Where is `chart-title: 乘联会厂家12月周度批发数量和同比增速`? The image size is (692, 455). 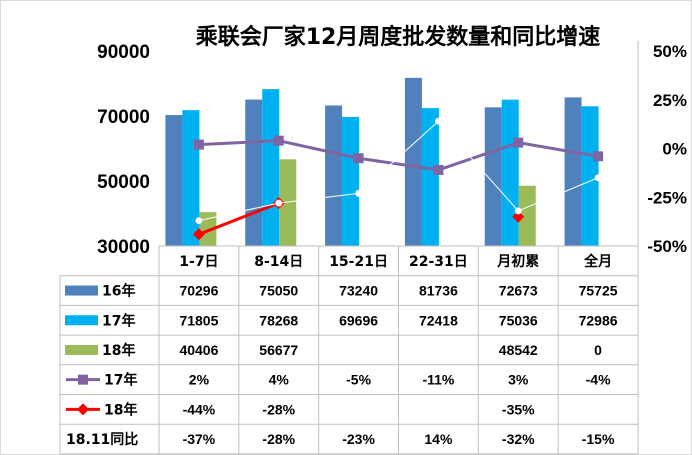 chart-title: 乘联会厂家12月周度批发数量和同比增速 is located at coordinates (398, 37).